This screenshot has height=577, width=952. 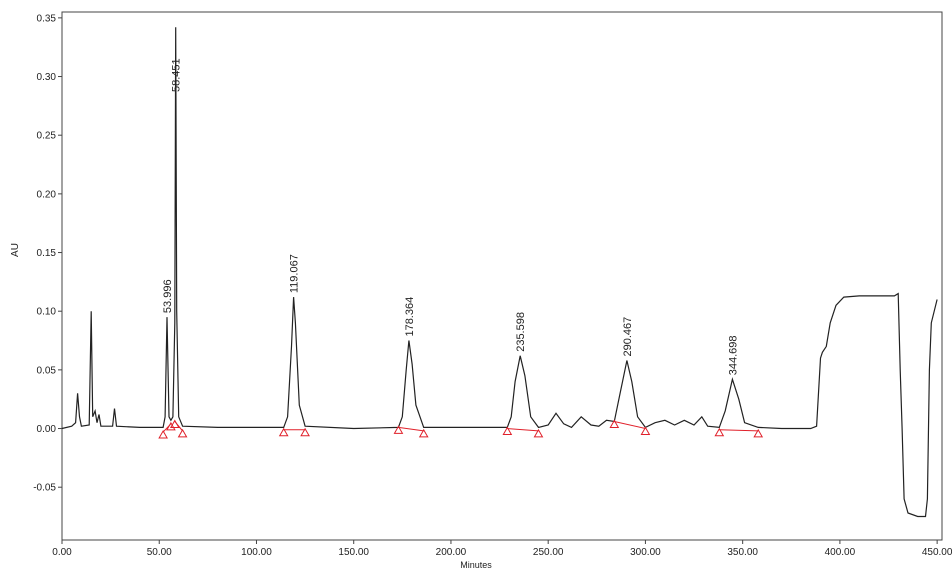 What do you see at coordinates (521, 332) in the screenshot?
I see `peak-label: 235.598` at bounding box center [521, 332].